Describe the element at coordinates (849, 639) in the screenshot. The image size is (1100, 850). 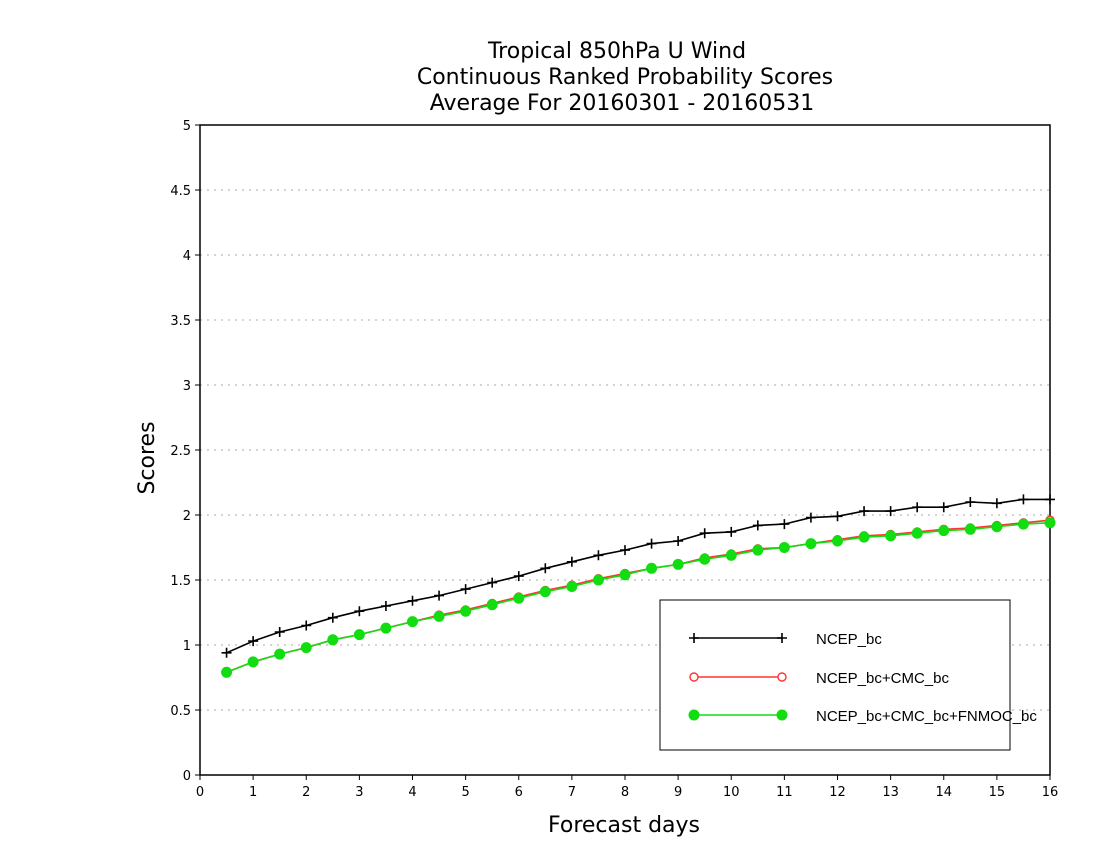
I see `legend-label: NCEP_bc` at that location.